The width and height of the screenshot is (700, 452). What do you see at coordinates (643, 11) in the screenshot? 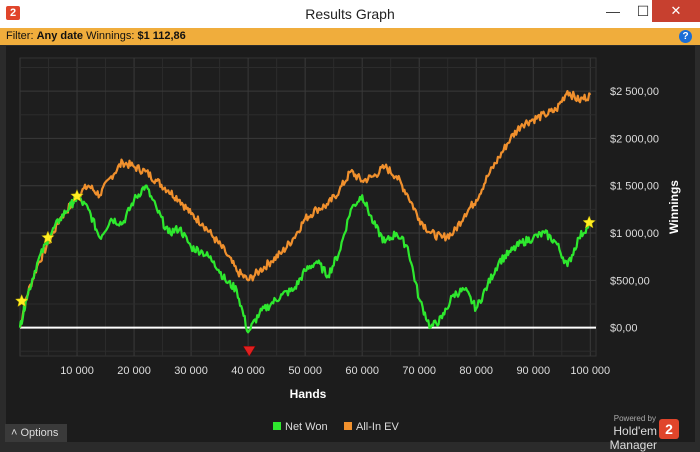
I see `maximize-button: ☐` at bounding box center [643, 11].